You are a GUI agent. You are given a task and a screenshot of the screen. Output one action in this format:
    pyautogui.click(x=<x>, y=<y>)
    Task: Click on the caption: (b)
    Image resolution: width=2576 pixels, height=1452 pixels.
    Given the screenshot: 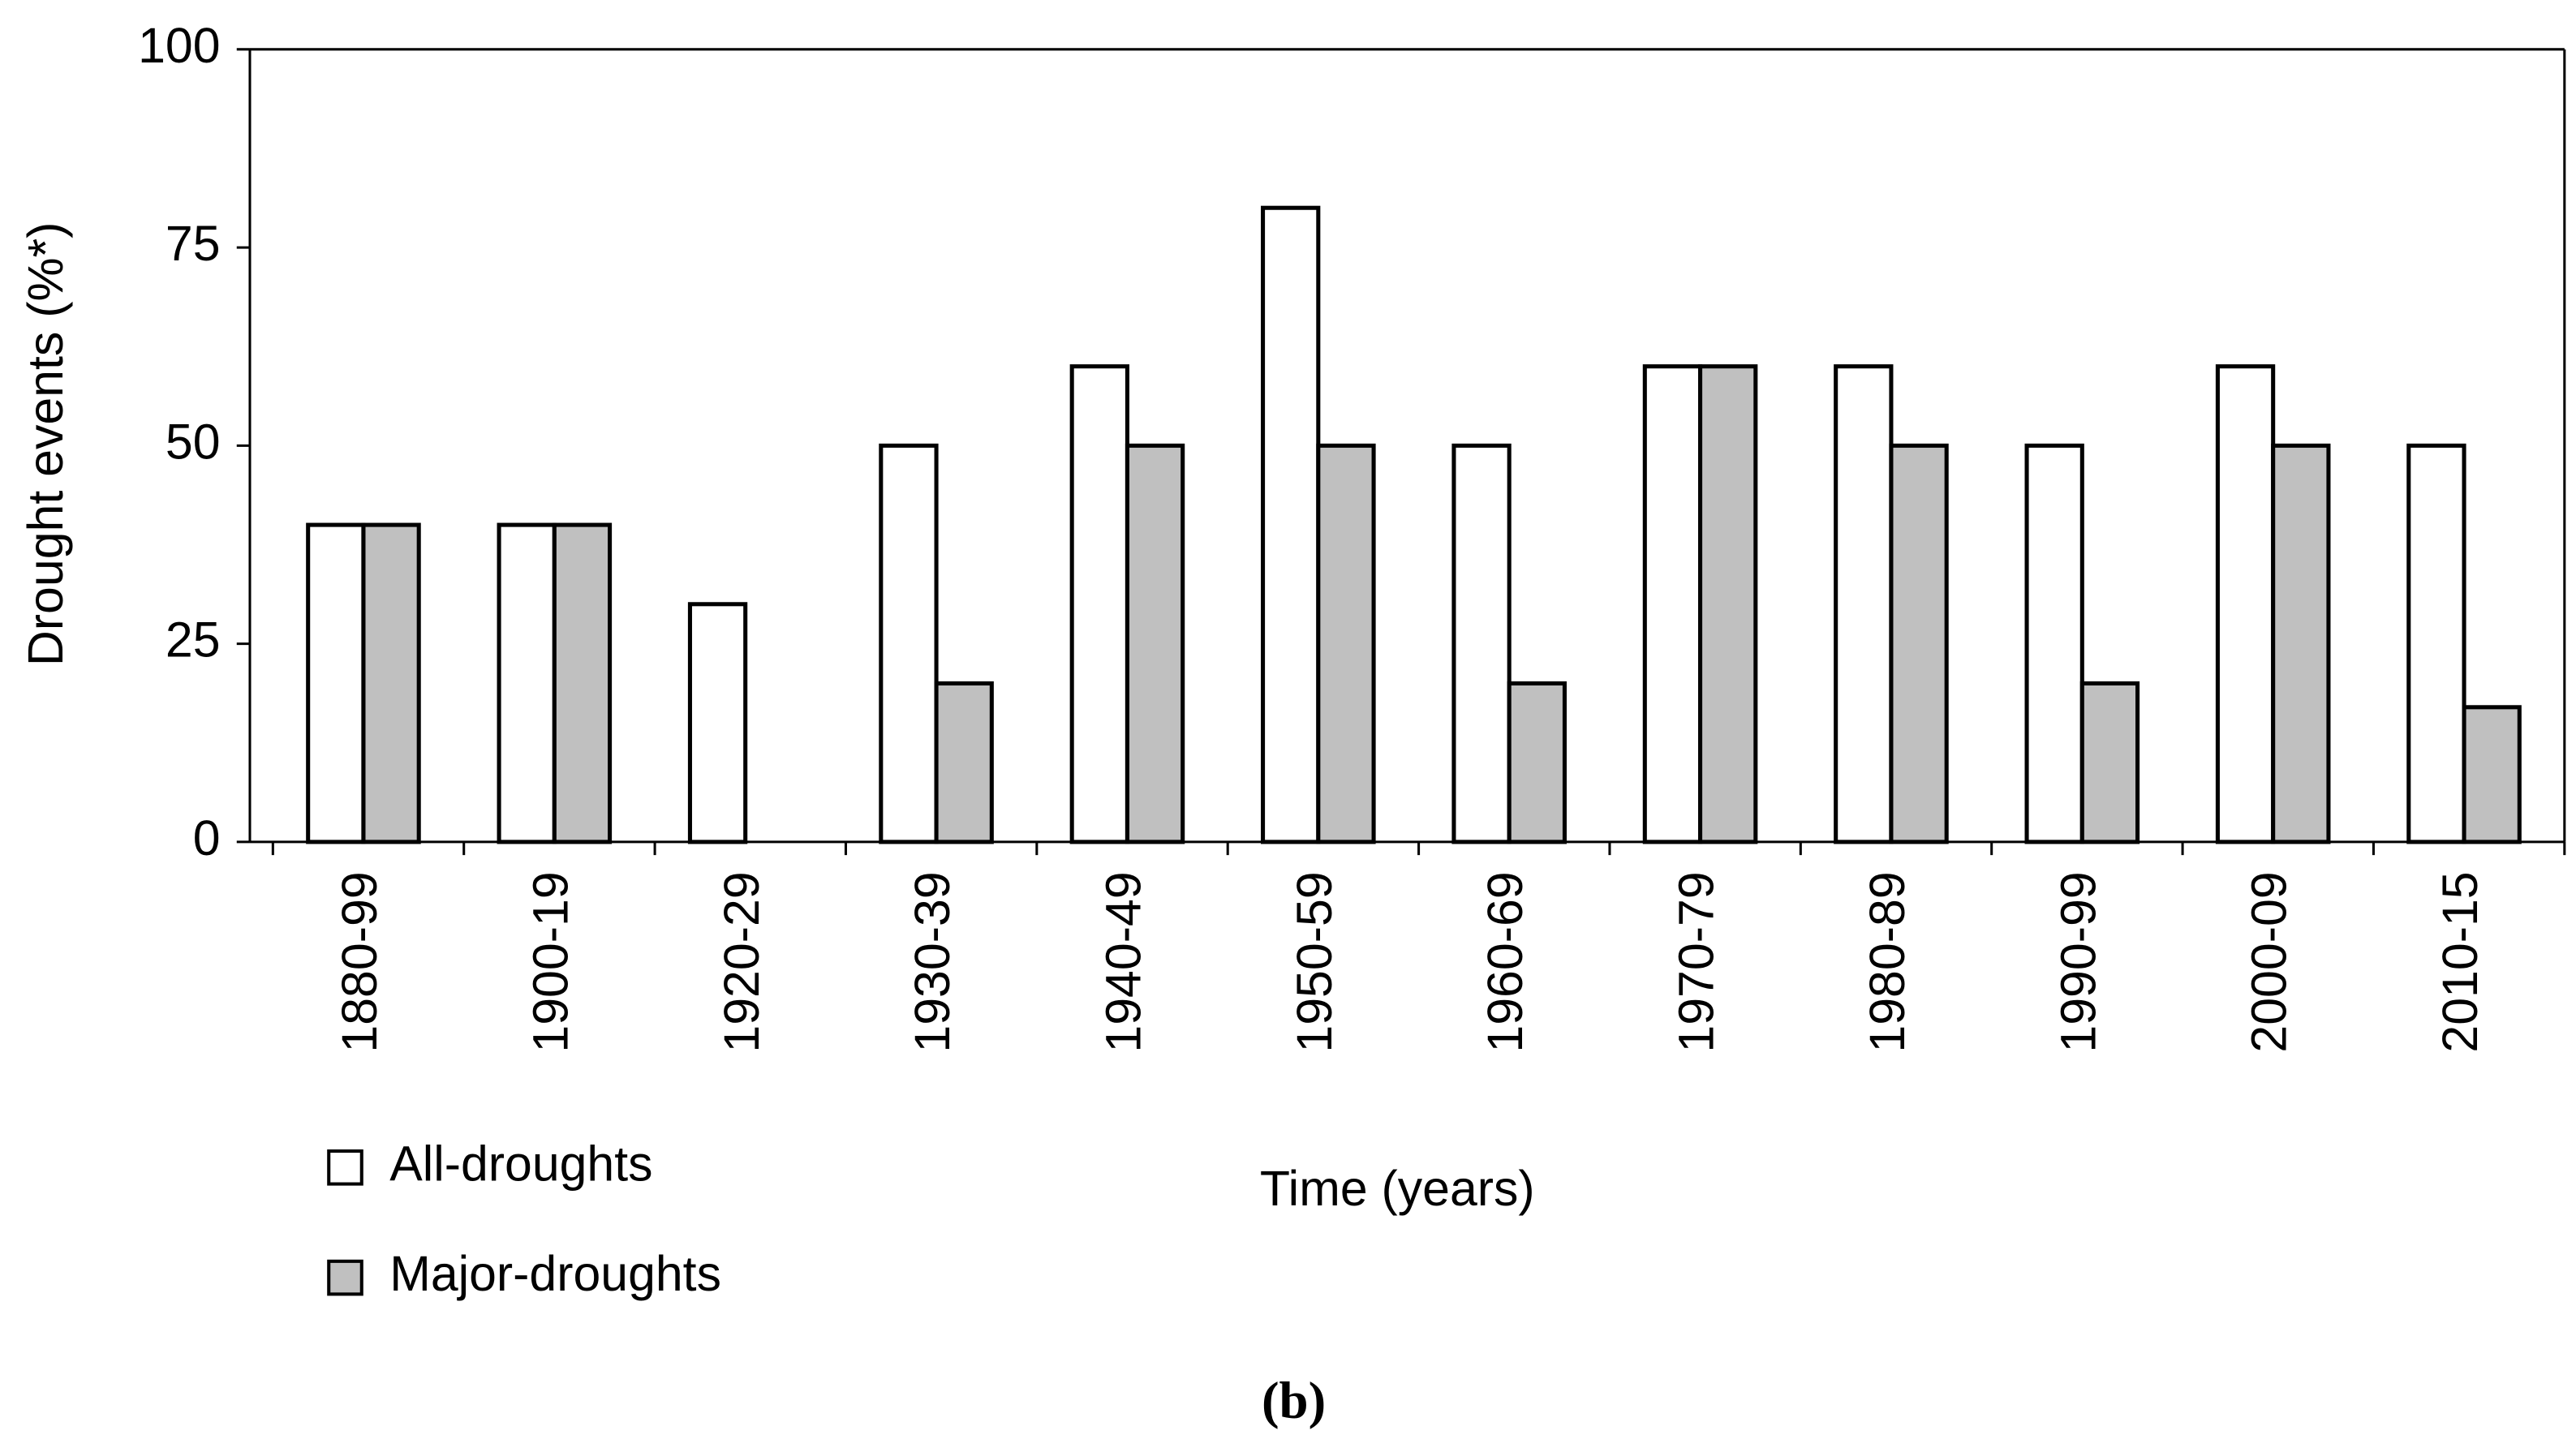 What is the action you would take?
    pyautogui.click(x=1294, y=1401)
    